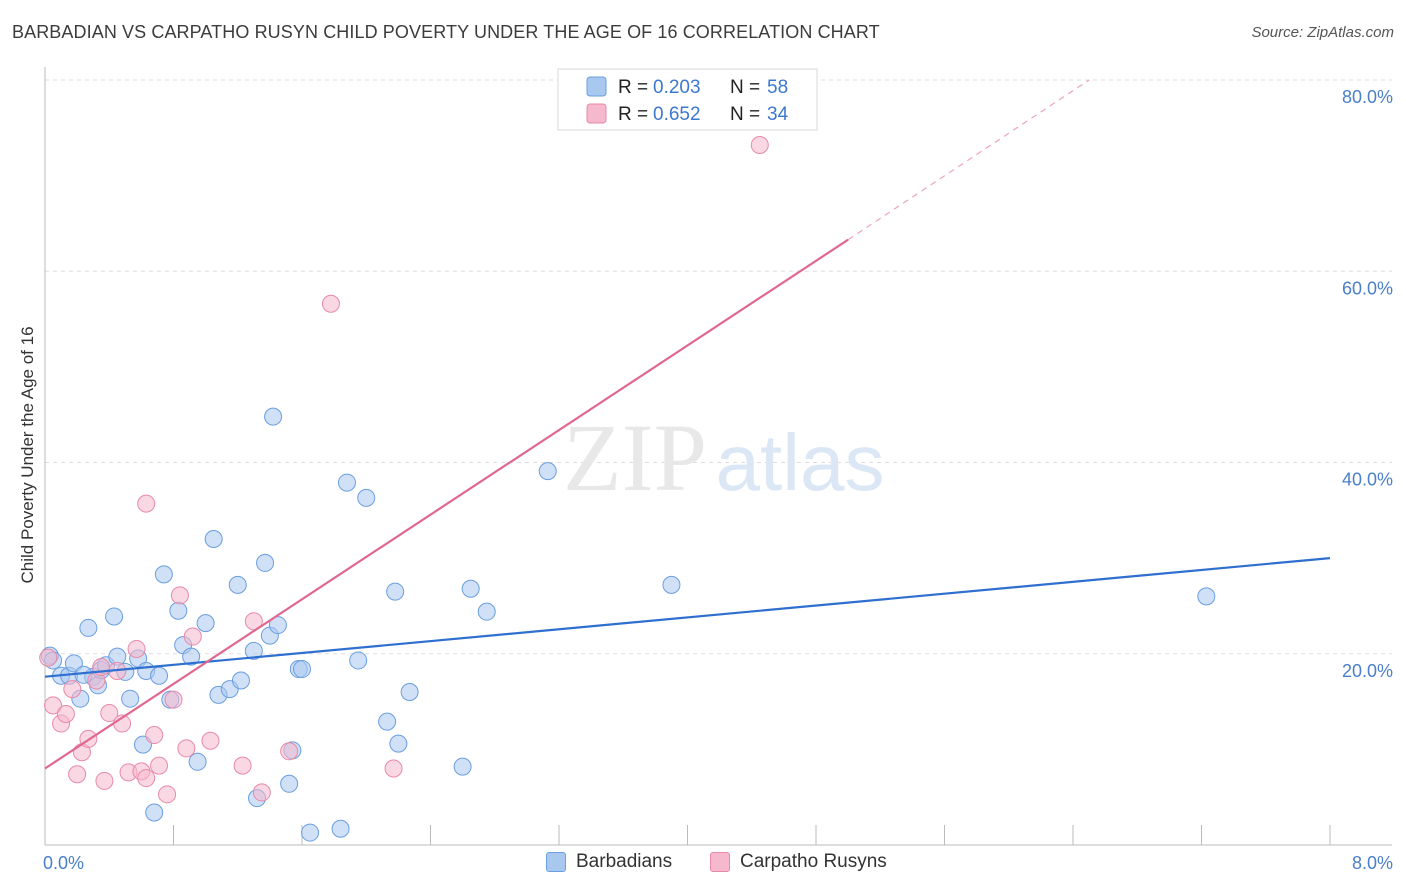 The width and height of the screenshot is (1406, 892). What do you see at coordinates (800, 462) in the screenshot?
I see `watermark-atlas: atlas` at bounding box center [800, 462].